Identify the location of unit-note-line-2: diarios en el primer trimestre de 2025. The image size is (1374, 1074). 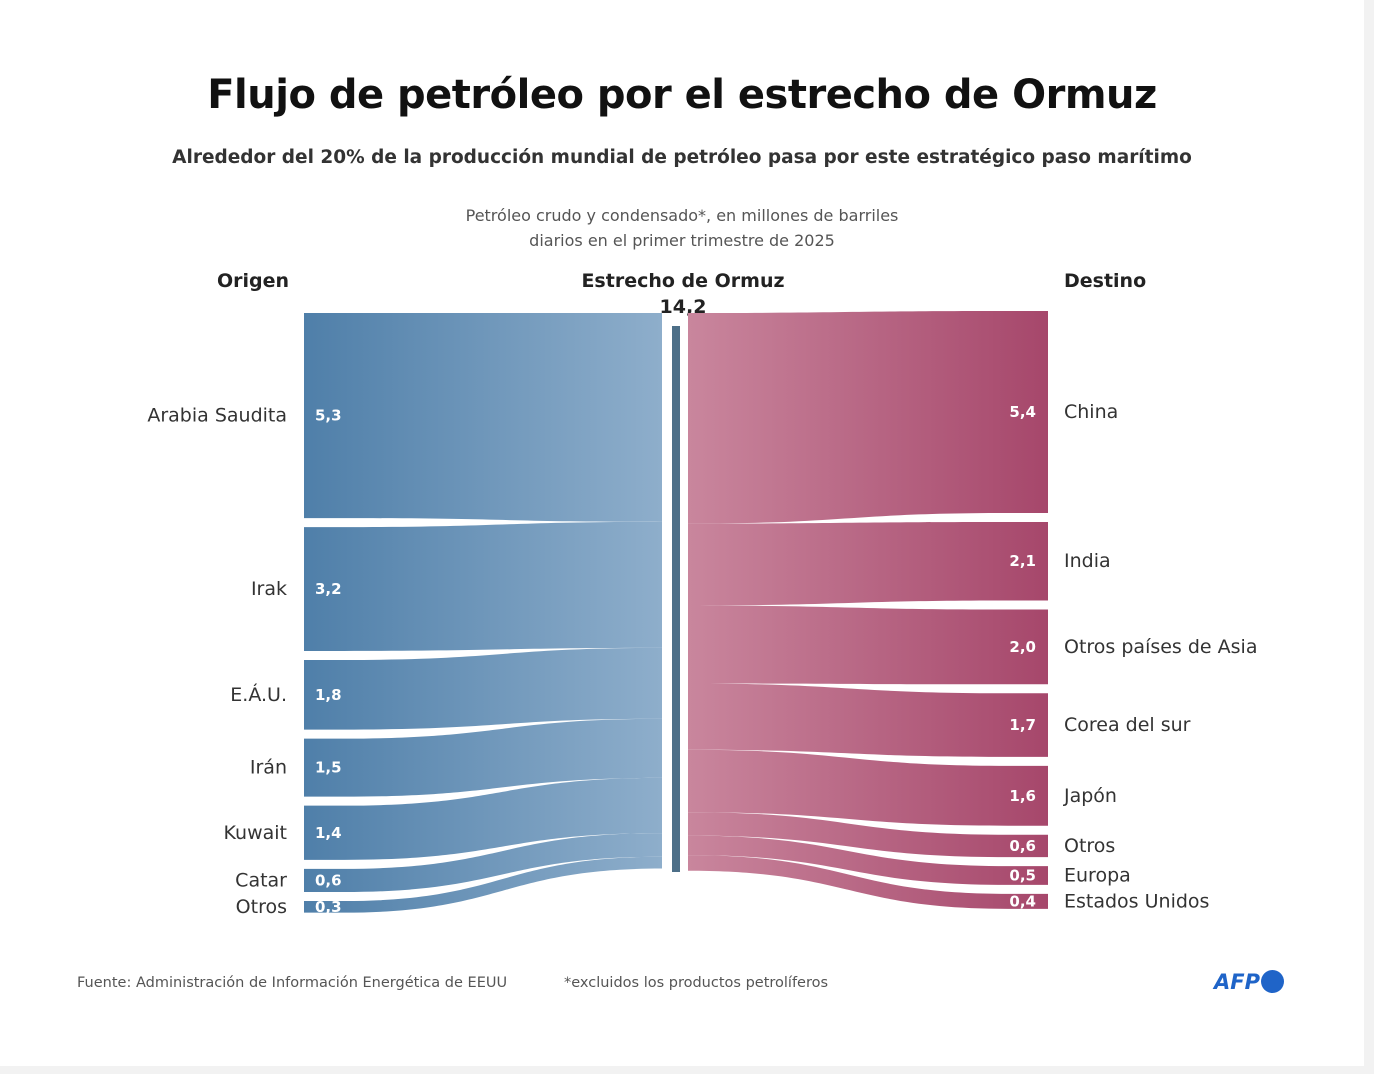
(682, 240).